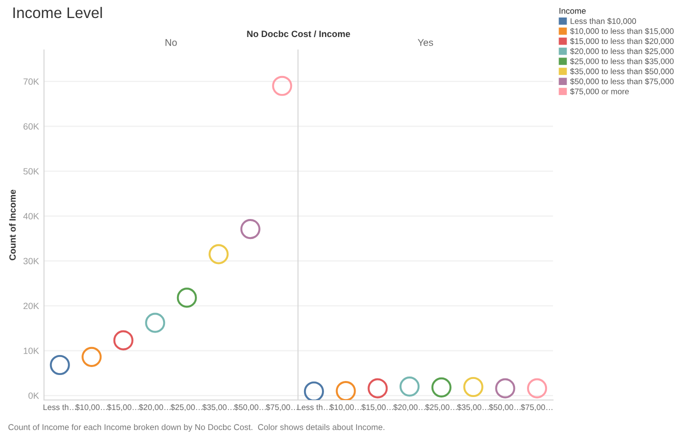 The image size is (685, 434). Describe the element at coordinates (603, 21) in the screenshot. I see `legend-label: Less than $10,000` at that location.